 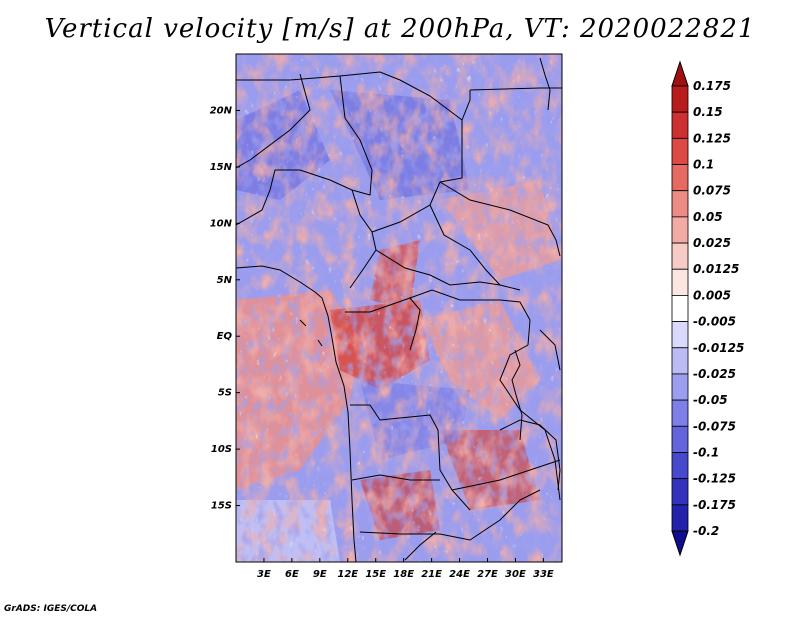 What do you see at coordinates (714, 322) in the screenshot?
I see `colorbar-label: -0.005` at bounding box center [714, 322].